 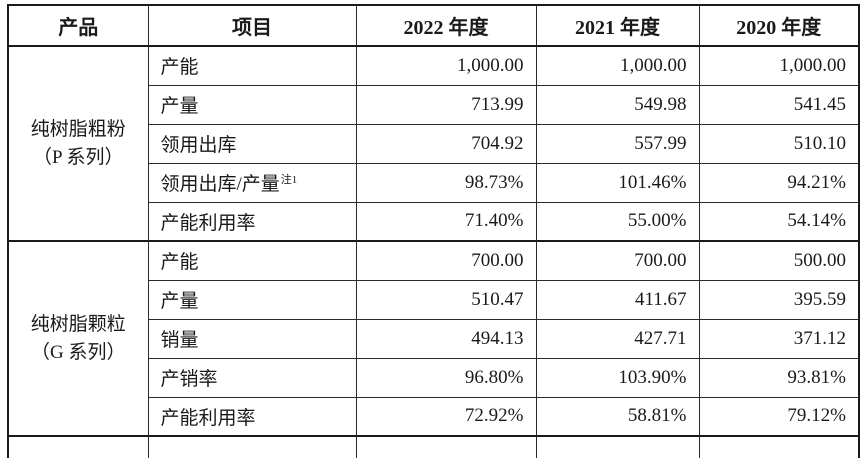 What do you see at coordinates (779, 299) in the screenshot?
I see `value-cell: 395.59` at bounding box center [779, 299].